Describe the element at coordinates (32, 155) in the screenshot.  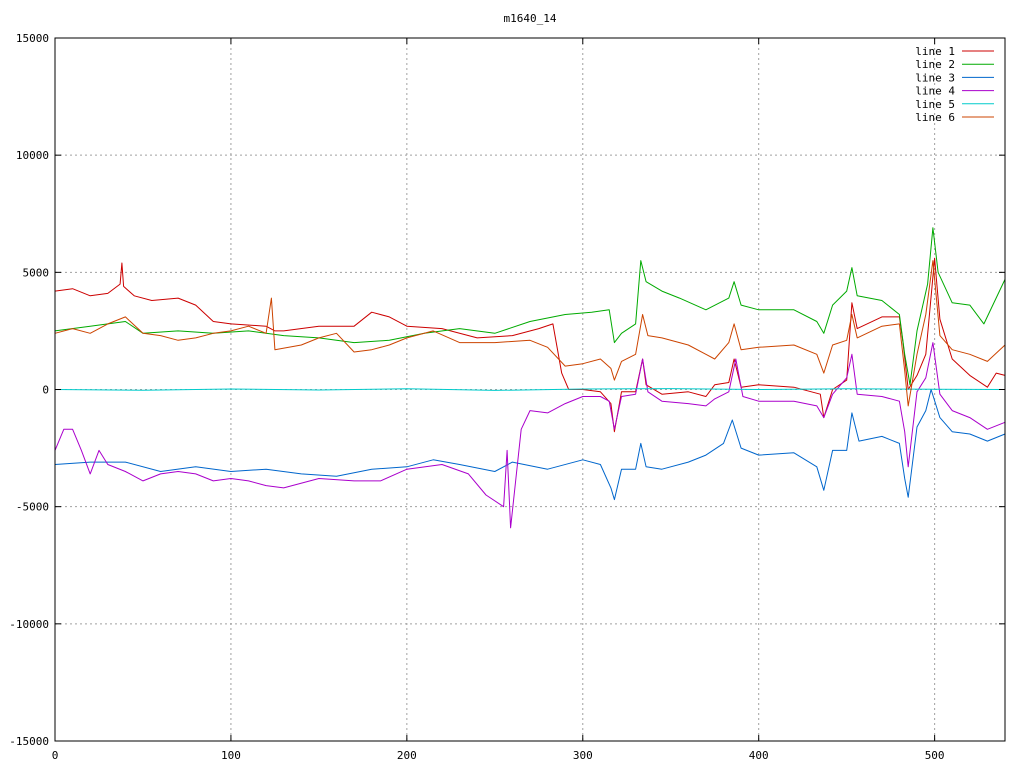
I see `y-tick-label: 10000` at that location.